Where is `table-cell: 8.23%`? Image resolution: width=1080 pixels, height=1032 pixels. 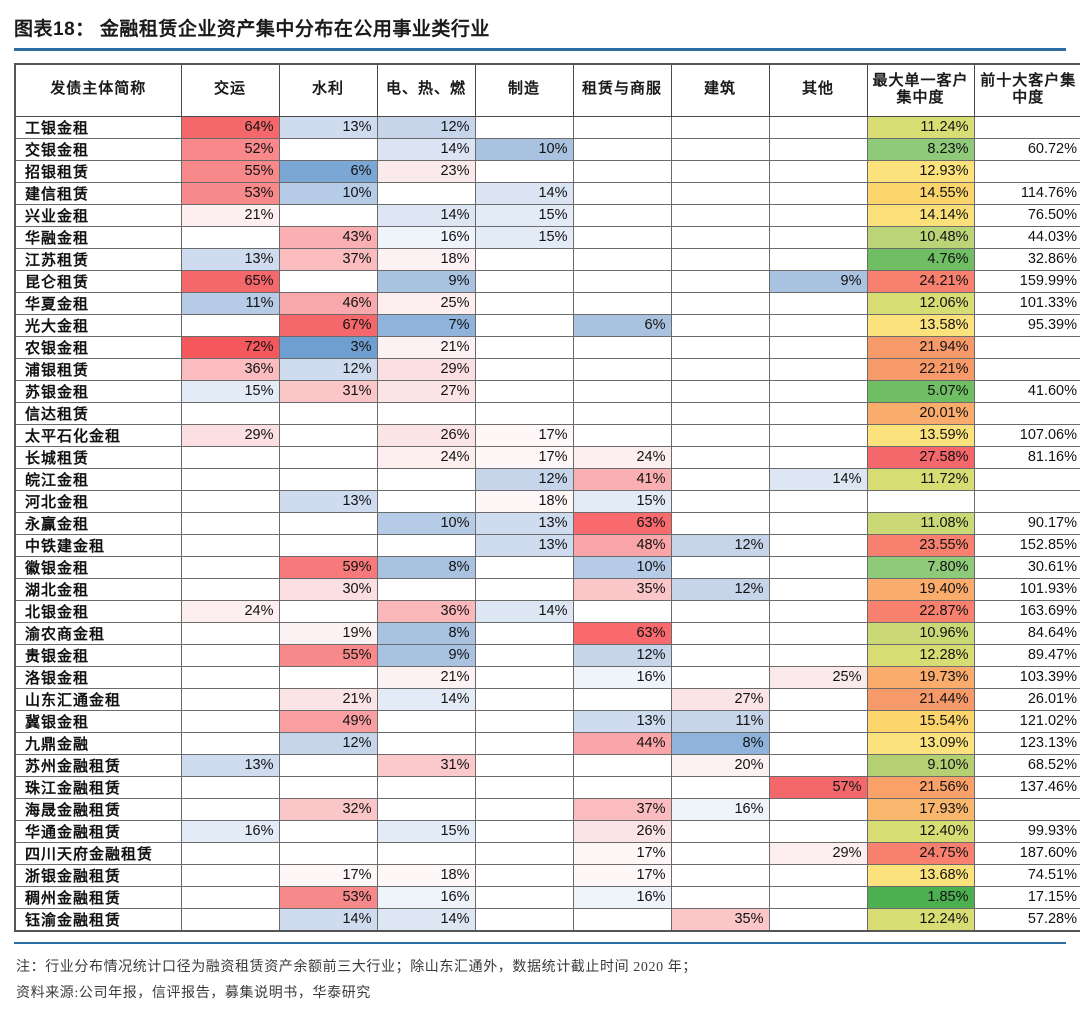
table-cell: 8.23% is located at coordinates (920, 149).